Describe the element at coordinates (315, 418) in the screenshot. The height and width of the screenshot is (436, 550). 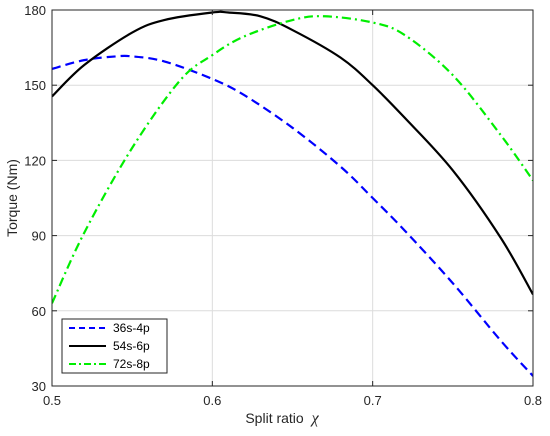
I see `x-axis-symbol: χ` at that location.